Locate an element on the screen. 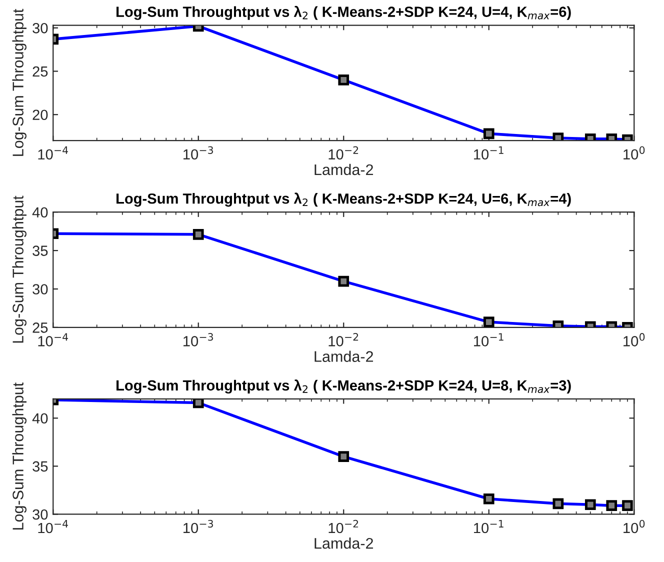 The image size is (664, 562). chart-title: Log-Sum Throughtput vs λ$_{2}$ ( K-Means-2+SDP K=24, U=8, K$_{max}$=3) is located at coordinates (343, 386).